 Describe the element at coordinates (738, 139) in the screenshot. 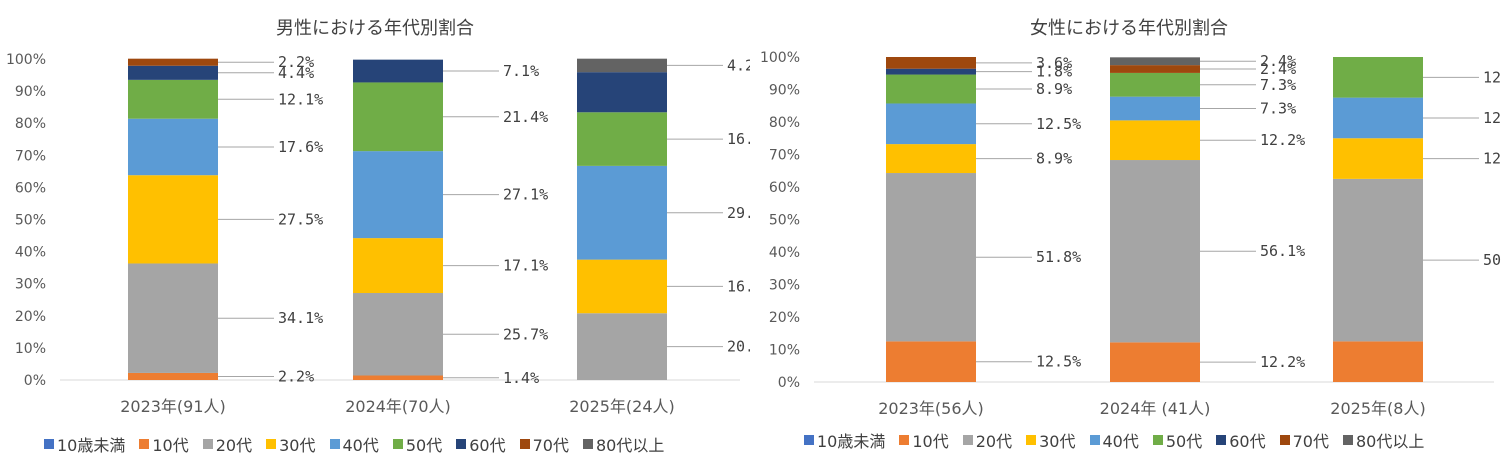

I see `data-label: 16.7%` at that location.